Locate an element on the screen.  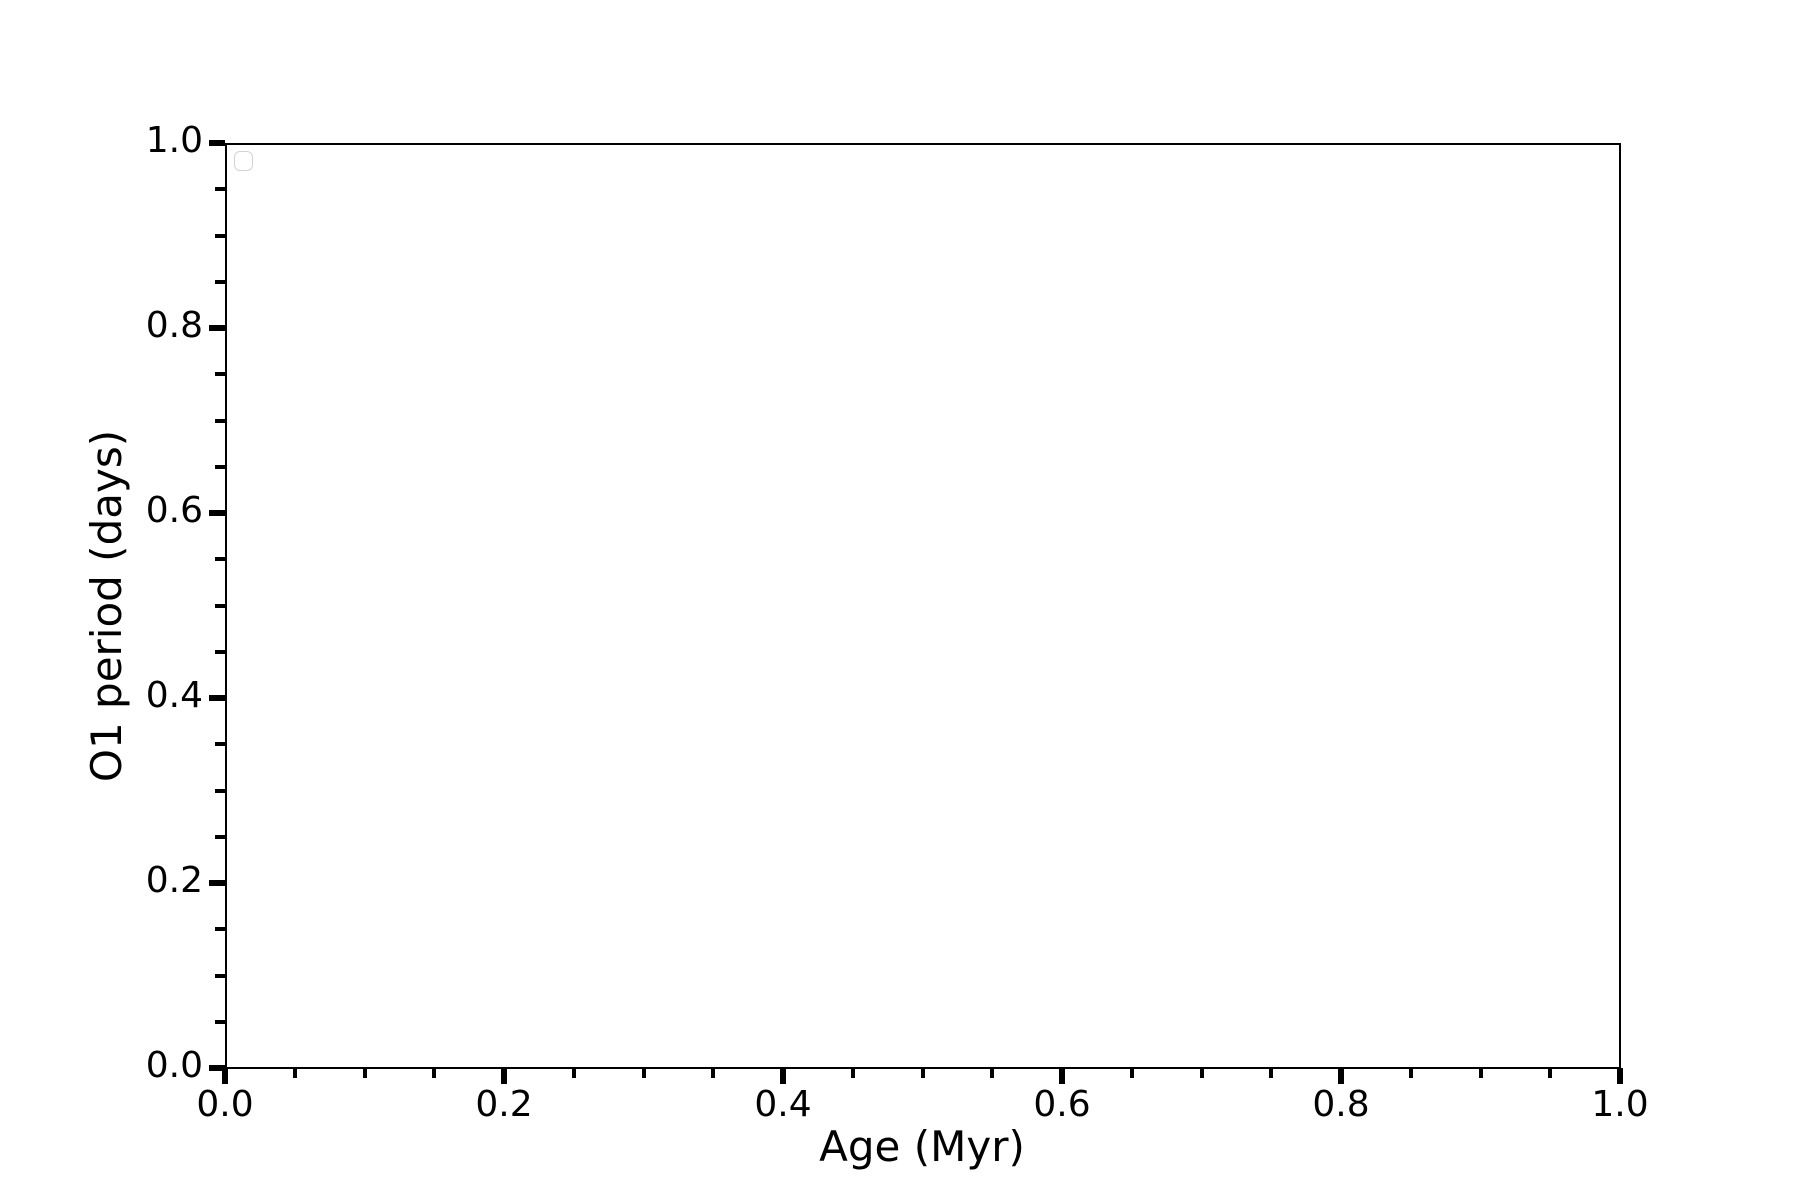
legend-box is located at coordinates (243, 161).